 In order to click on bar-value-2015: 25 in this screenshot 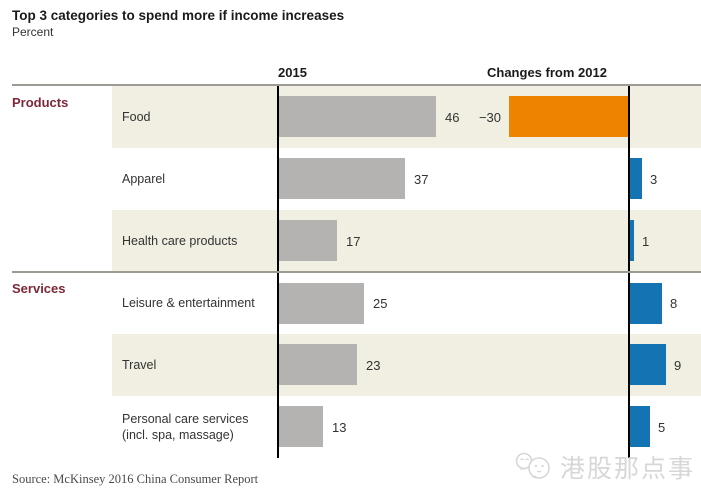, I will do `click(380, 303)`.